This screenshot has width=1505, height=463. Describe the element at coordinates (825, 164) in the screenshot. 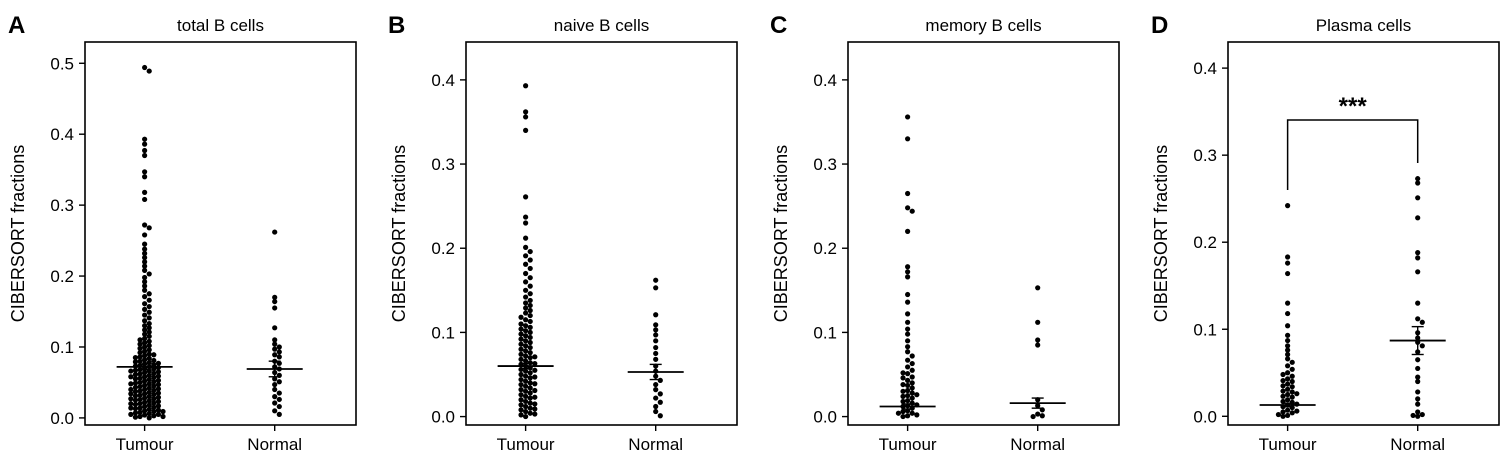

I see `y-tick-label: 0.3` at that location.